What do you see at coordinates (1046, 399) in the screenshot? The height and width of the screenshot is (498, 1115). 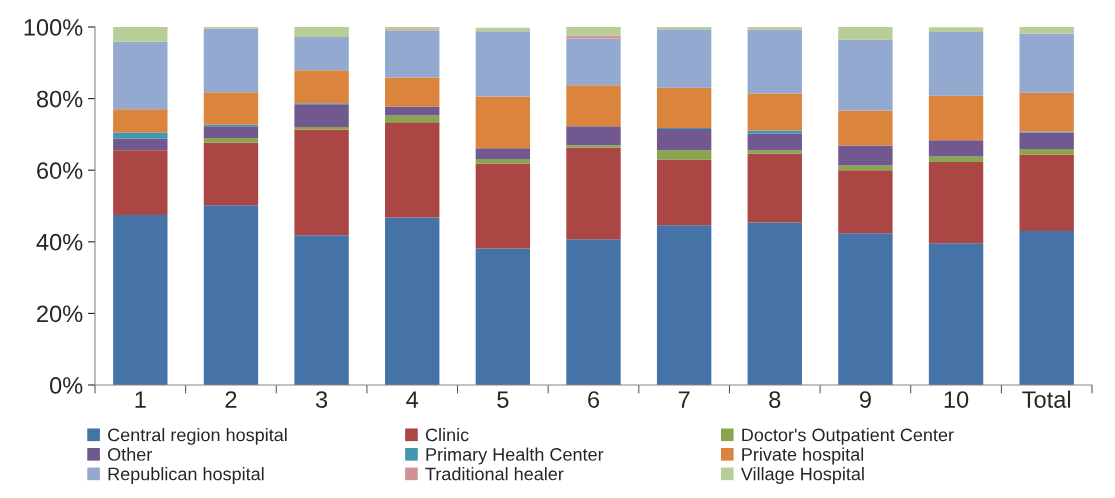 I see `x-tick-label: Total` at bounding box center [1046, 399].